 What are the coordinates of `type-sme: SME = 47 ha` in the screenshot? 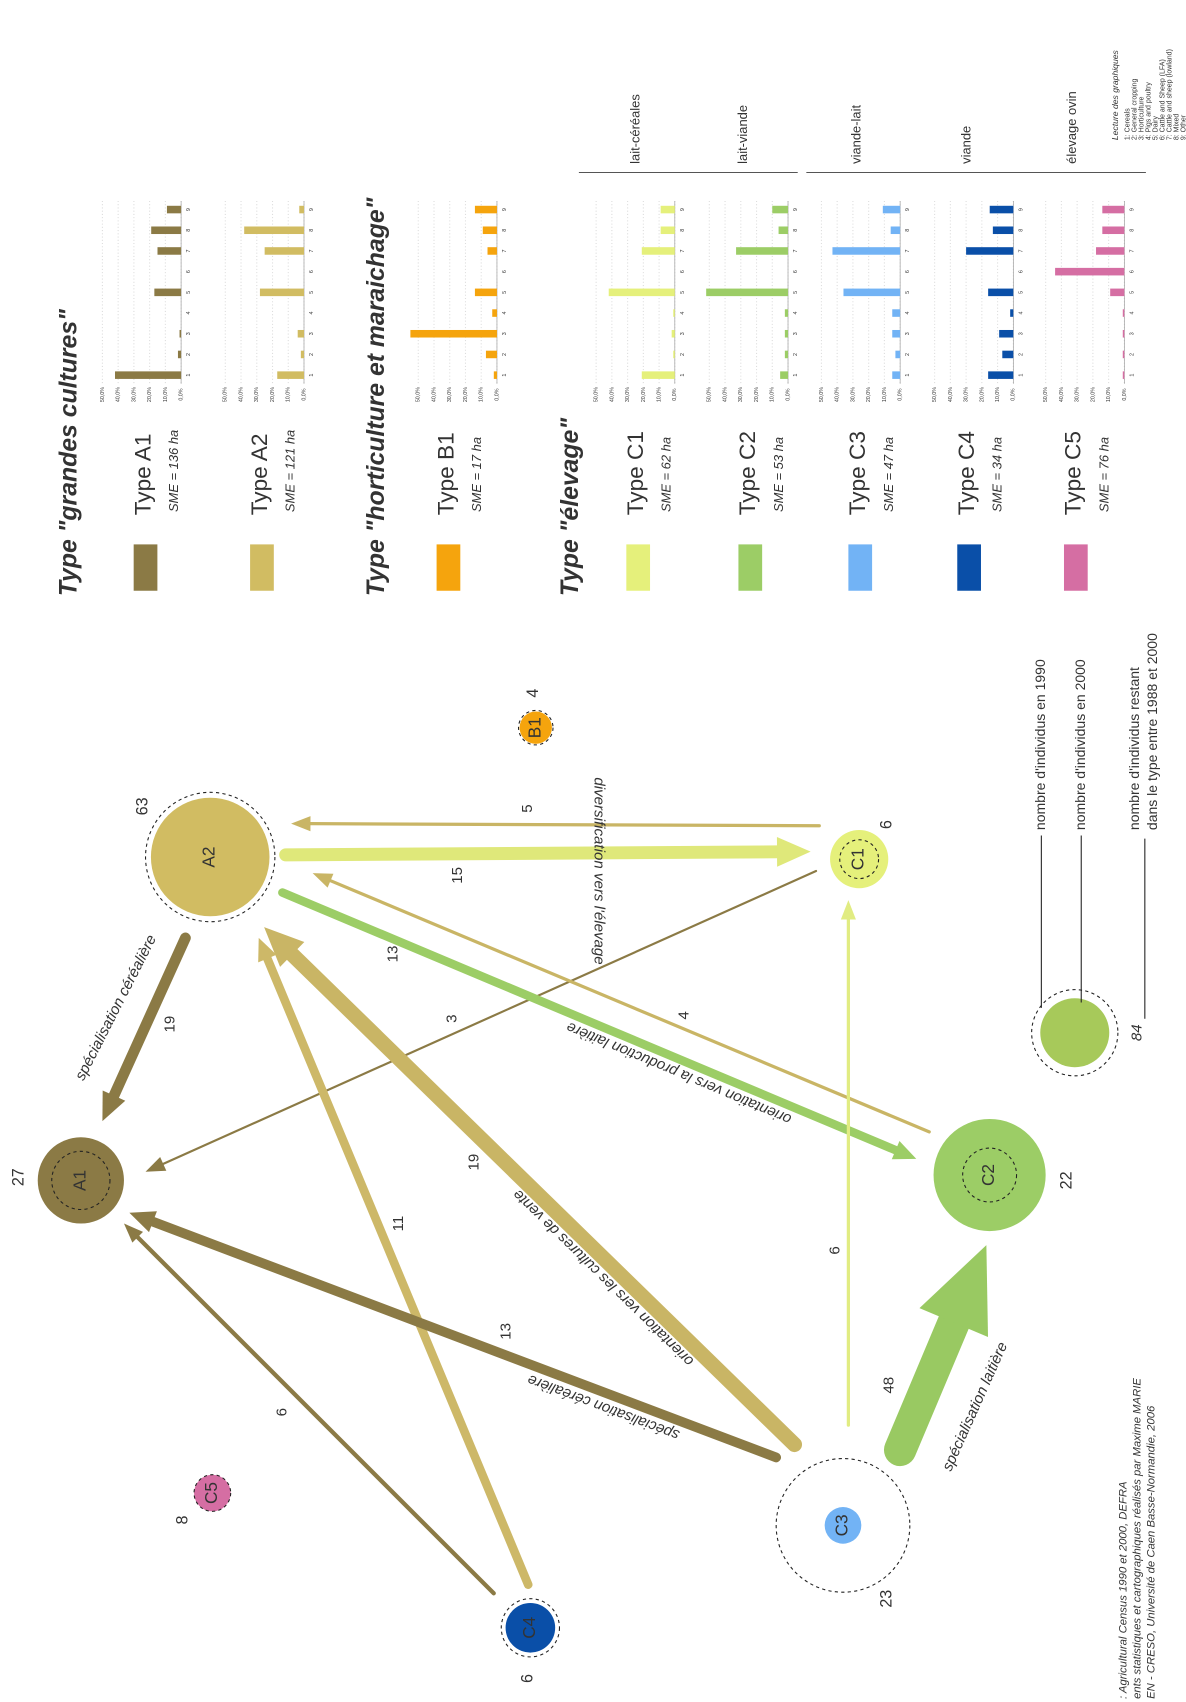 It's located at (888, 474).